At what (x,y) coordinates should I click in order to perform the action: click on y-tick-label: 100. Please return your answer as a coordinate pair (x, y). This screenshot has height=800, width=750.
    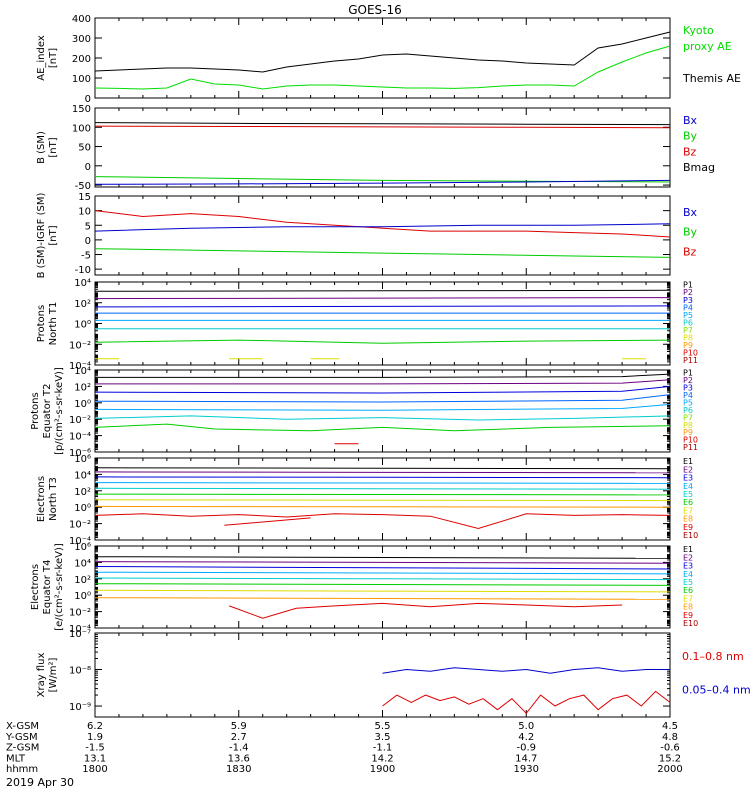
    Looking at the image, I should click on (81, 128).